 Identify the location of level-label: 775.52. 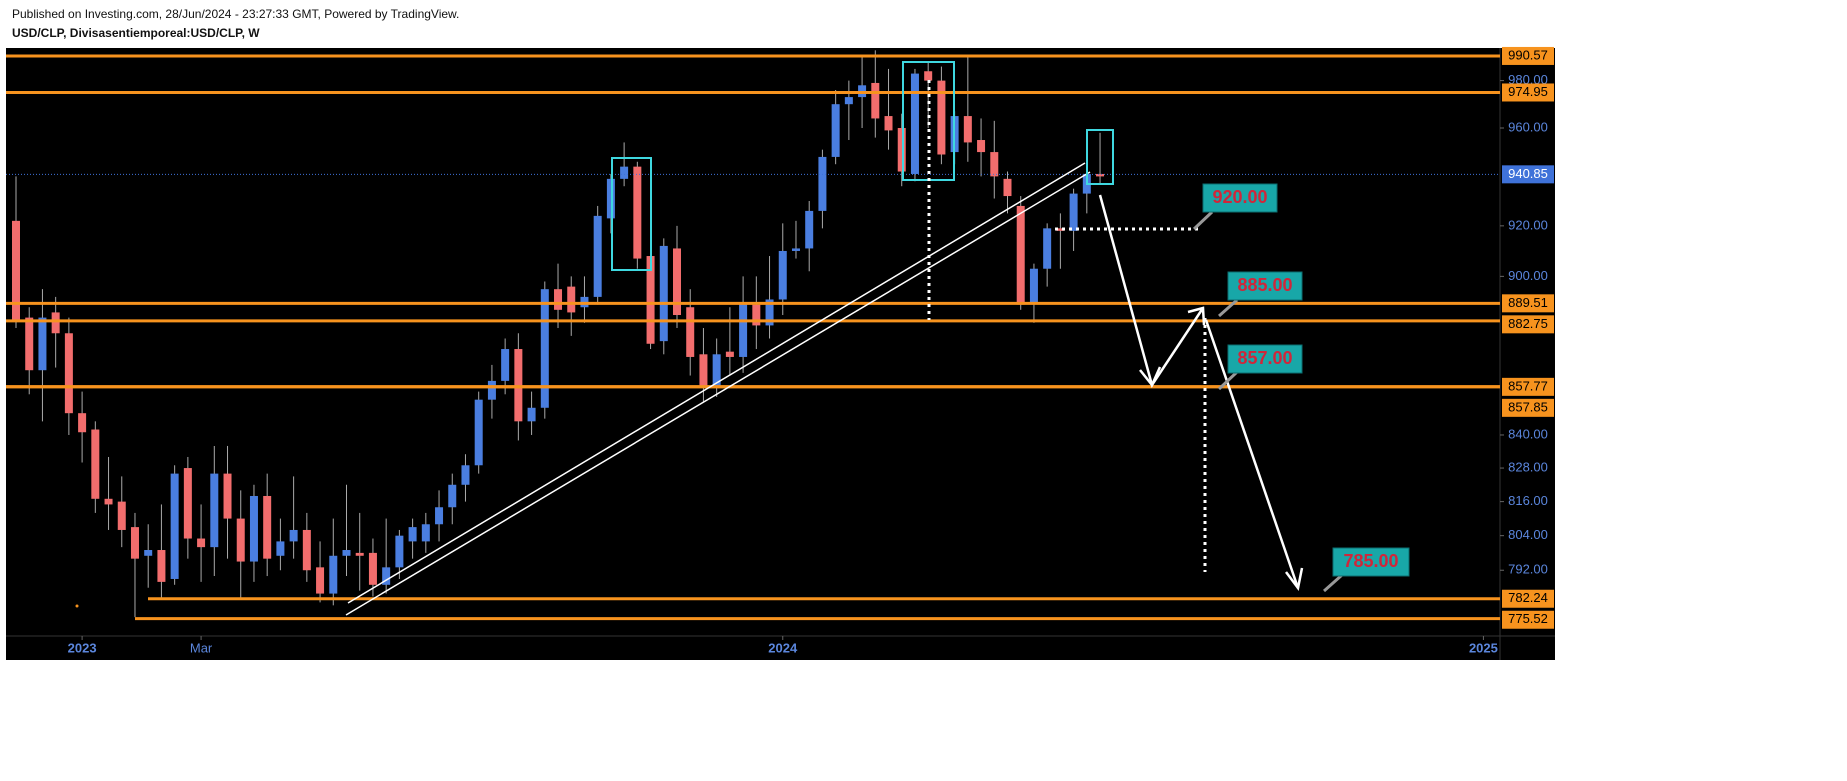
(1528, 618).